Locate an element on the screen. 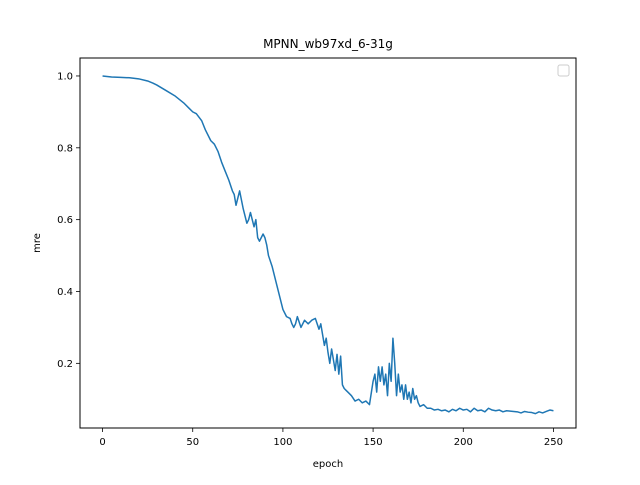 The image size is (640, 485). y-tick-label: 1.0 is located at coordinates (65, 76).